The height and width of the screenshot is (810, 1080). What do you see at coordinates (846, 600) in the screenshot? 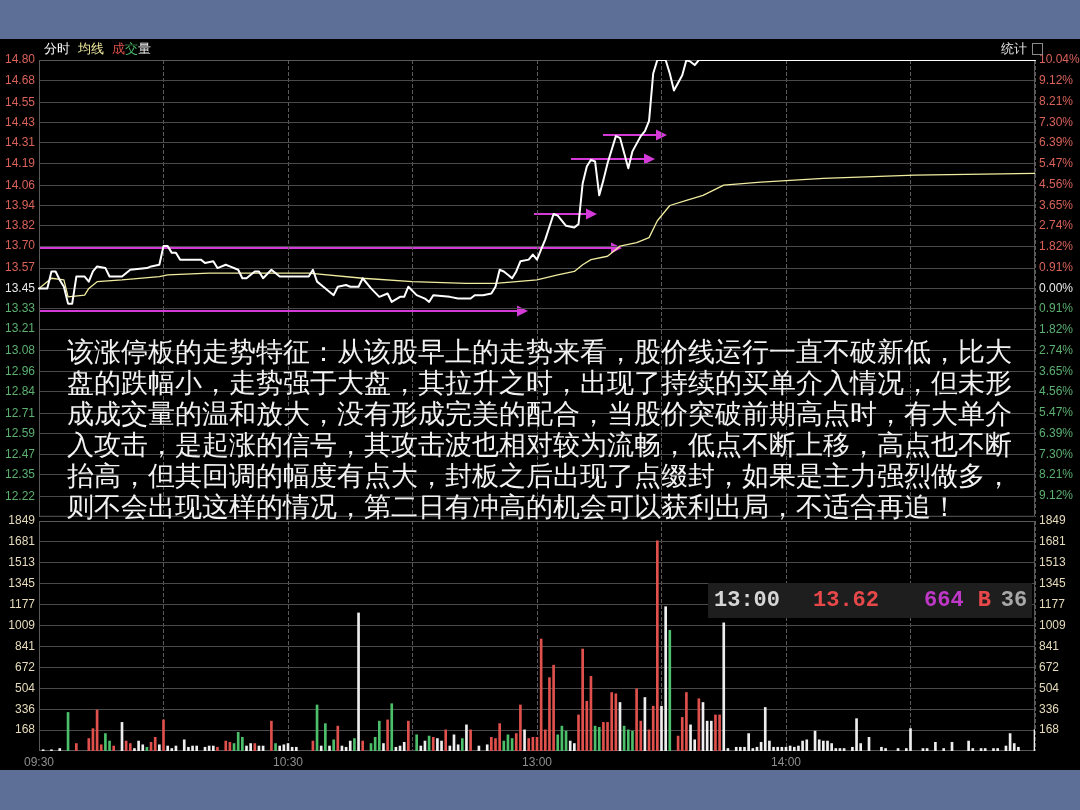
I see `annotation: 13.62` at bounding box center [846, 600].